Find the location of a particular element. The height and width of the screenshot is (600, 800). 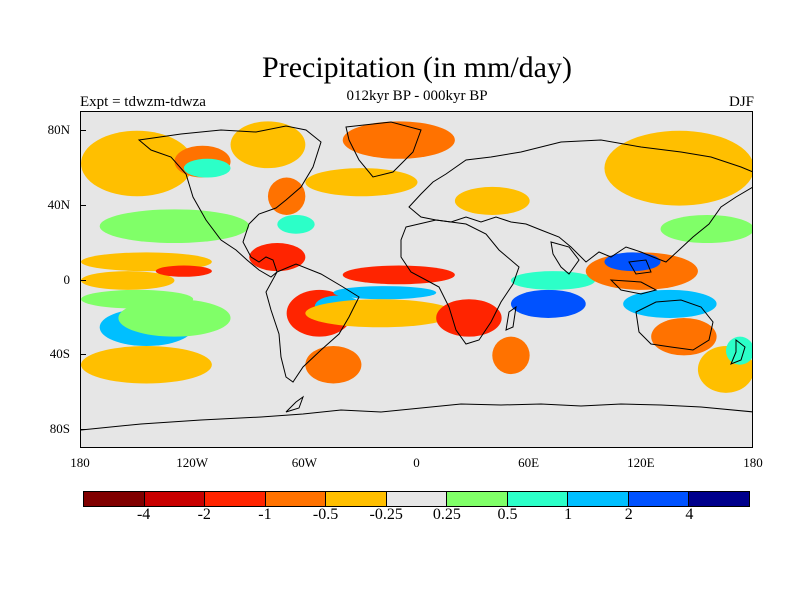

season-label: DJF is located at coordinates (741, 102).